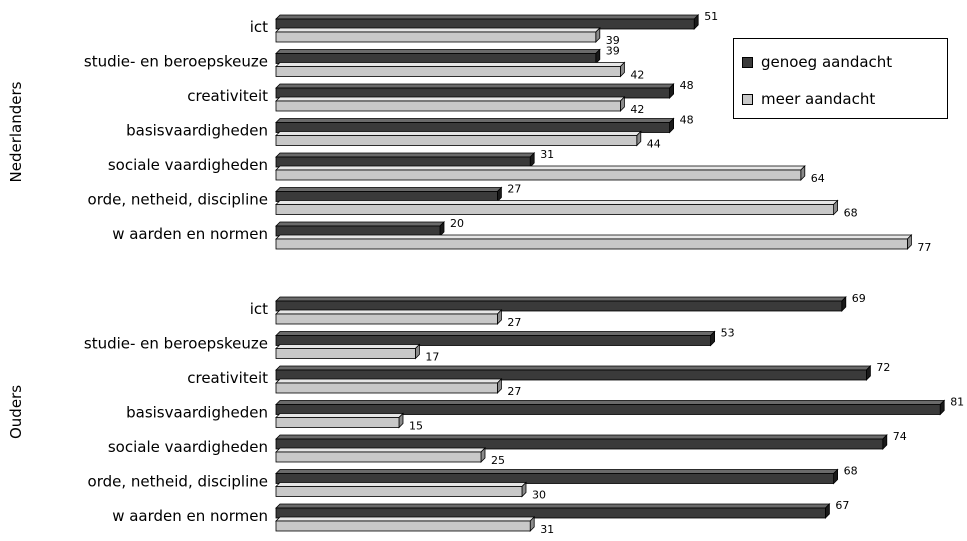 The height and width of the screenshot is (541, 967). Describe the element at coordinates (957, 402) in the screenshot. I see `value-label-ouders-3-genoeg: 81` at that location.